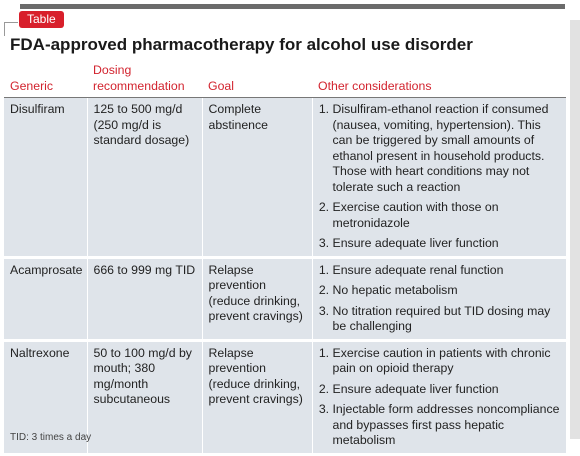 The image size is (580, 456). I want to click on header-cell: Goal, so click(257, 80).